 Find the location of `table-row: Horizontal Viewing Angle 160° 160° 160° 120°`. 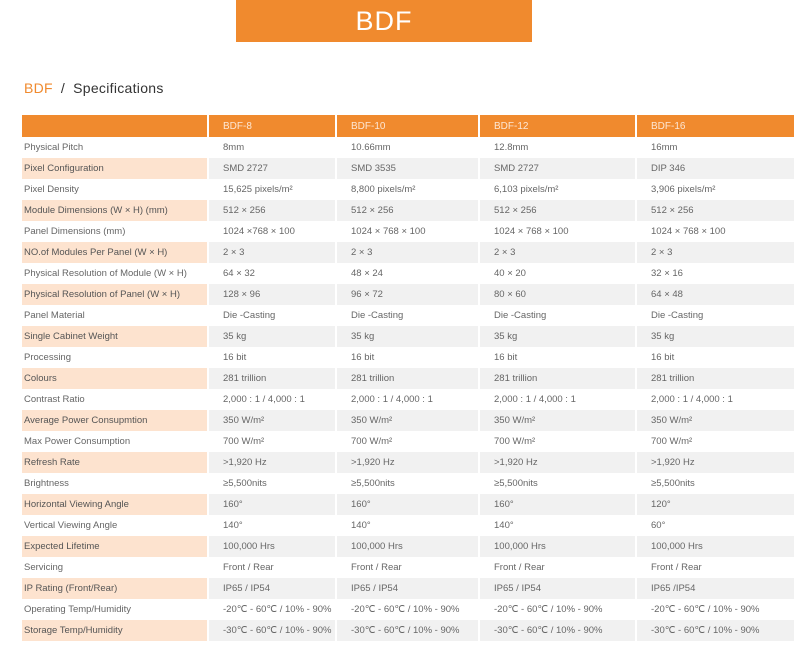

table-row: Horizontal Viewing Angle 160° 160° 160° 120° is located at coordinates (408, 504).